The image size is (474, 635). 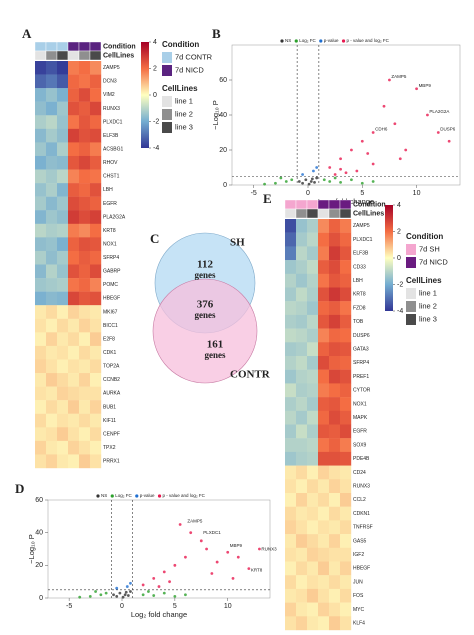 What do you see at coordinates (433, 261) in the screenshot?
I see `legend-label: 7d NICD` at bounding box center [433, 261].